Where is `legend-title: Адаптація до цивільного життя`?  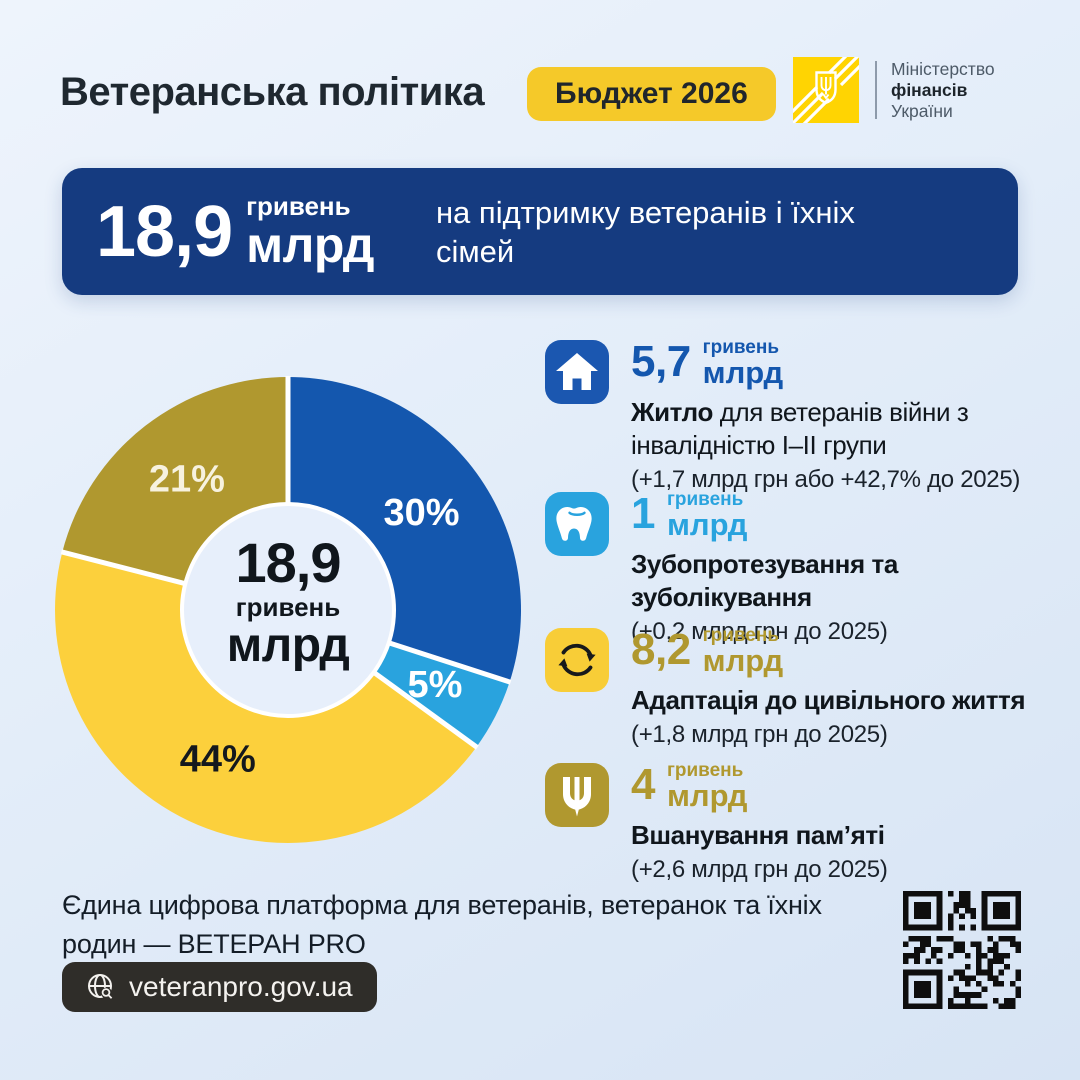 legend-title: Адаптація до цивільного життя is located at coordinates (855, 700).